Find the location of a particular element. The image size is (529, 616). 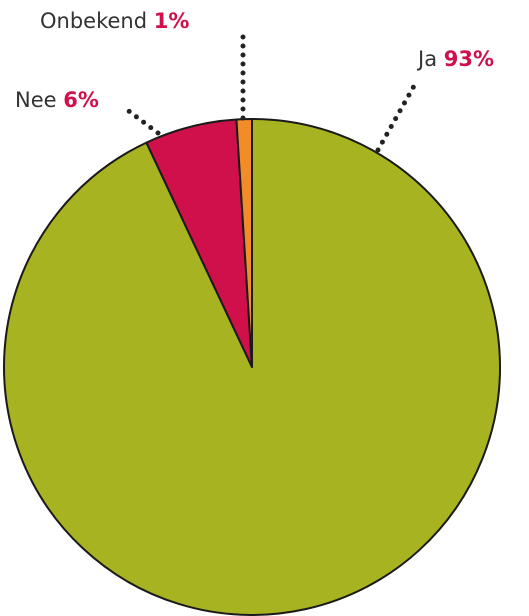

value-label: 1% is located at coordinates (172, 21).